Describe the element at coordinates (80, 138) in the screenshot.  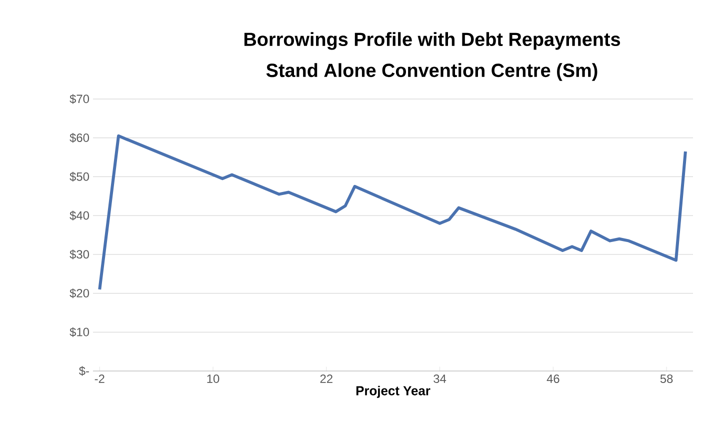
I see `y-tick-label: $60` at that location.